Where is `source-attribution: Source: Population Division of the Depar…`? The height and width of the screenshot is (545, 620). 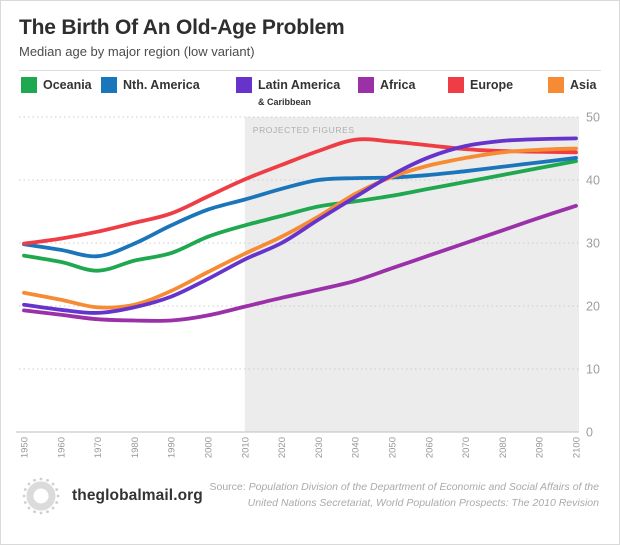 source-attribution: Source: Population Division of the Depar… is located at coordinates (405, 496).